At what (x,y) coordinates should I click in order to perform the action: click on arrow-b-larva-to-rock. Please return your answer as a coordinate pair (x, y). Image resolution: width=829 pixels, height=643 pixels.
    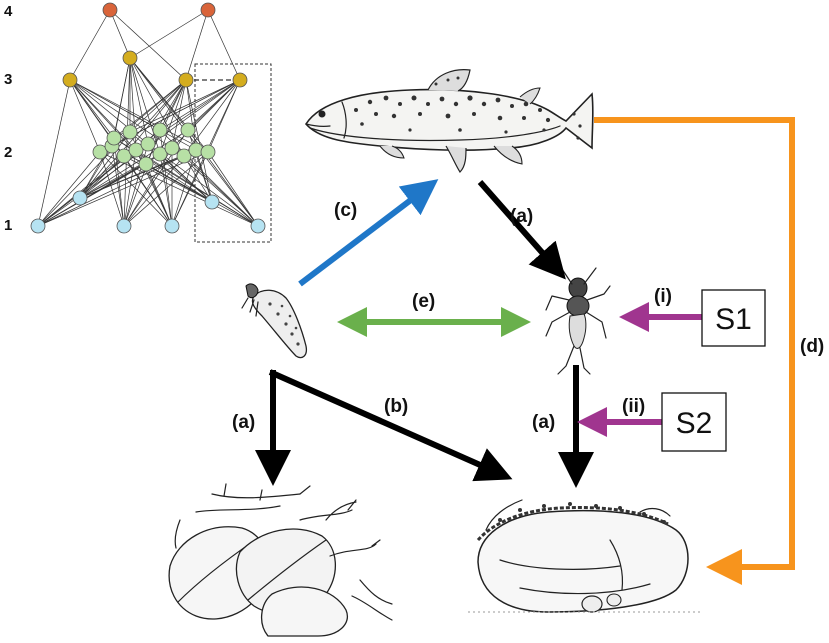
    Looking at the image, I should click on (390, 425).